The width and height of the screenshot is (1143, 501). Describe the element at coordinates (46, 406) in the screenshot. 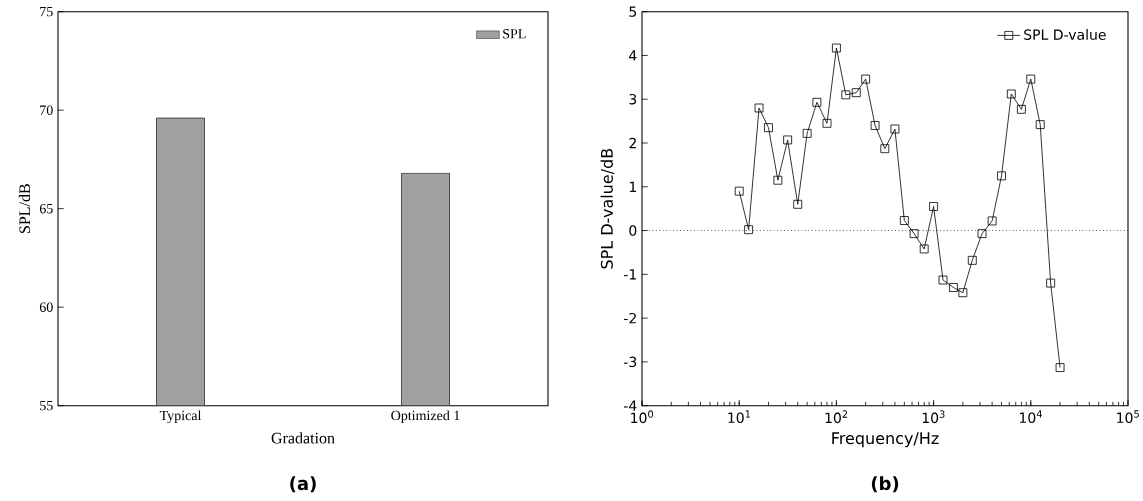

I see `y-tick-label: 55` at that location.